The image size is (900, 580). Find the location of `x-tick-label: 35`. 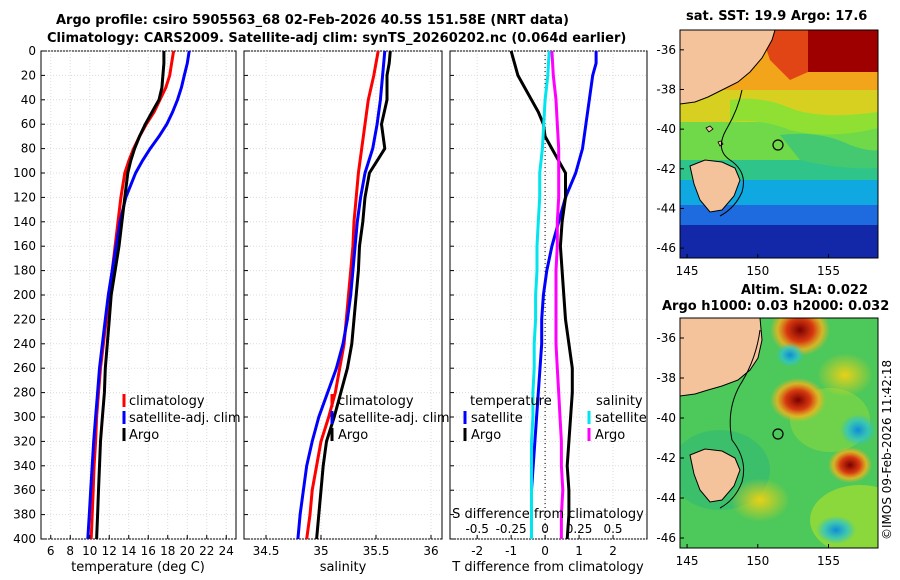

x-tick-label: 35 is located at coordinates (320, 551).